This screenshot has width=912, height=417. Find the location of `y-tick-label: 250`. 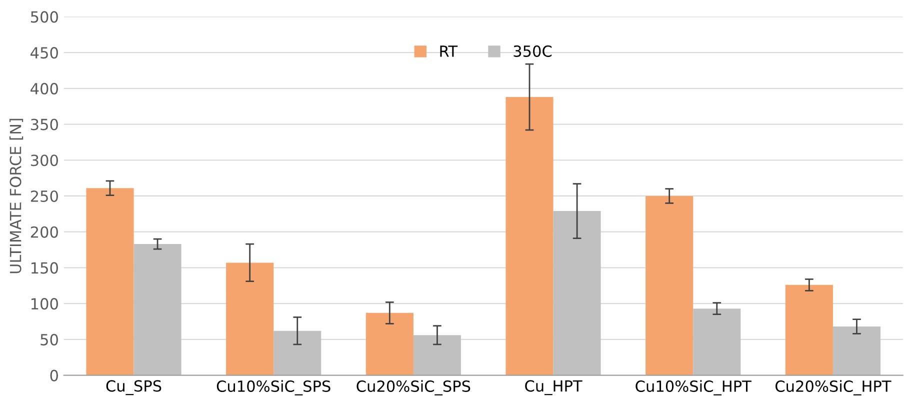

y-tick-label: 250 is located at coordinates (44, 196).